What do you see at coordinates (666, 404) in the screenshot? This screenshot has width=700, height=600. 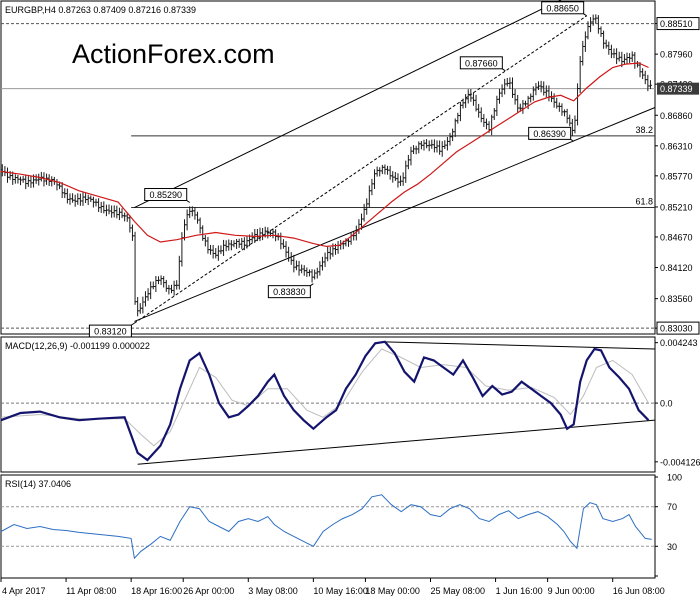 I see `macd-axis-label: 0.0` at bounding box center [666, 404].